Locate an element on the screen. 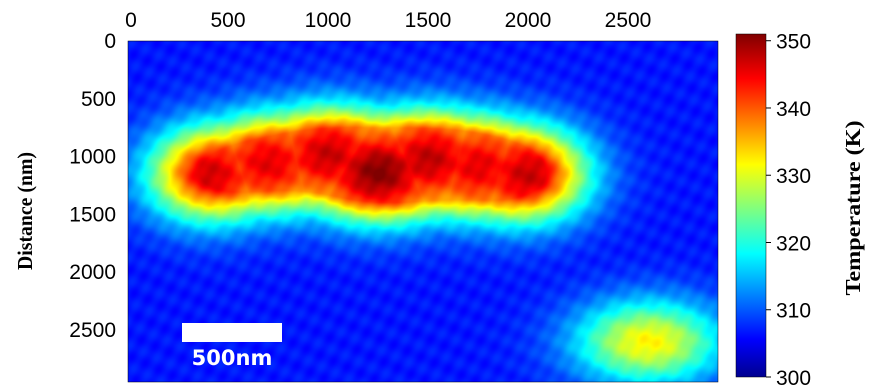 The width and height of the screenshot is (870, 387). scale-bar: 500nm is located at coordinates (232, 346).